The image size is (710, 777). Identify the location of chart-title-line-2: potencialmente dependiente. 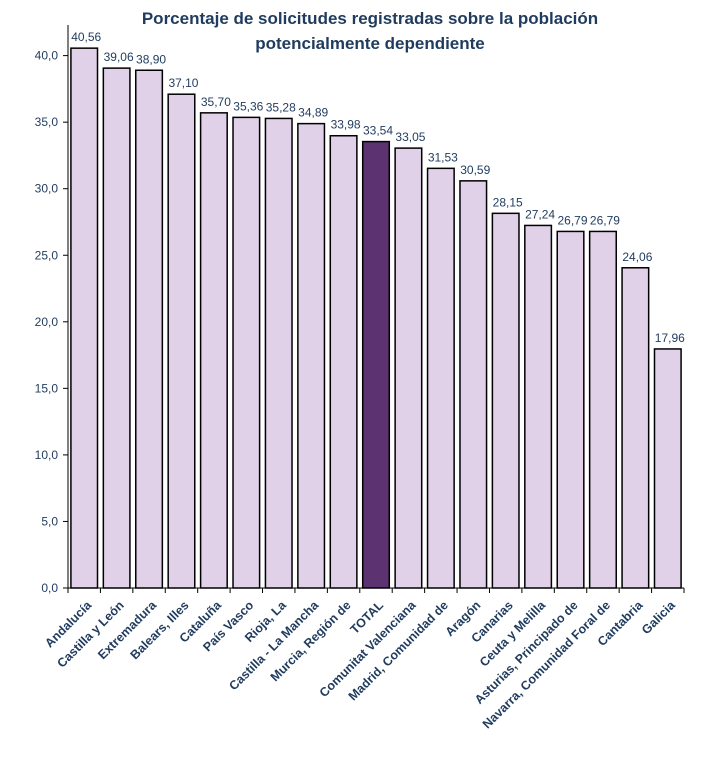
(370, 43).